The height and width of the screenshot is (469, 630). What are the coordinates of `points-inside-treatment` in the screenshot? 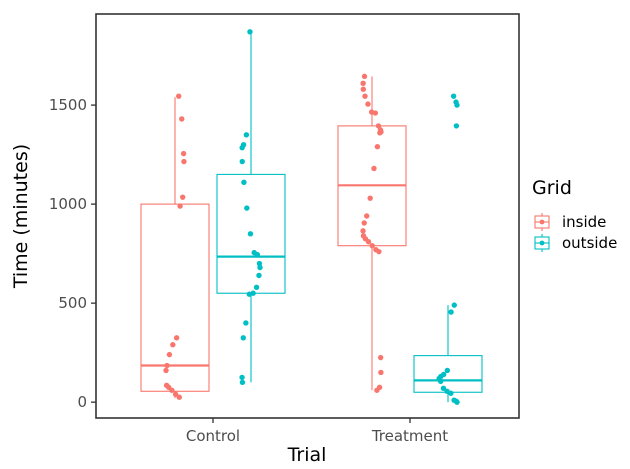 It's located at (372, 233).